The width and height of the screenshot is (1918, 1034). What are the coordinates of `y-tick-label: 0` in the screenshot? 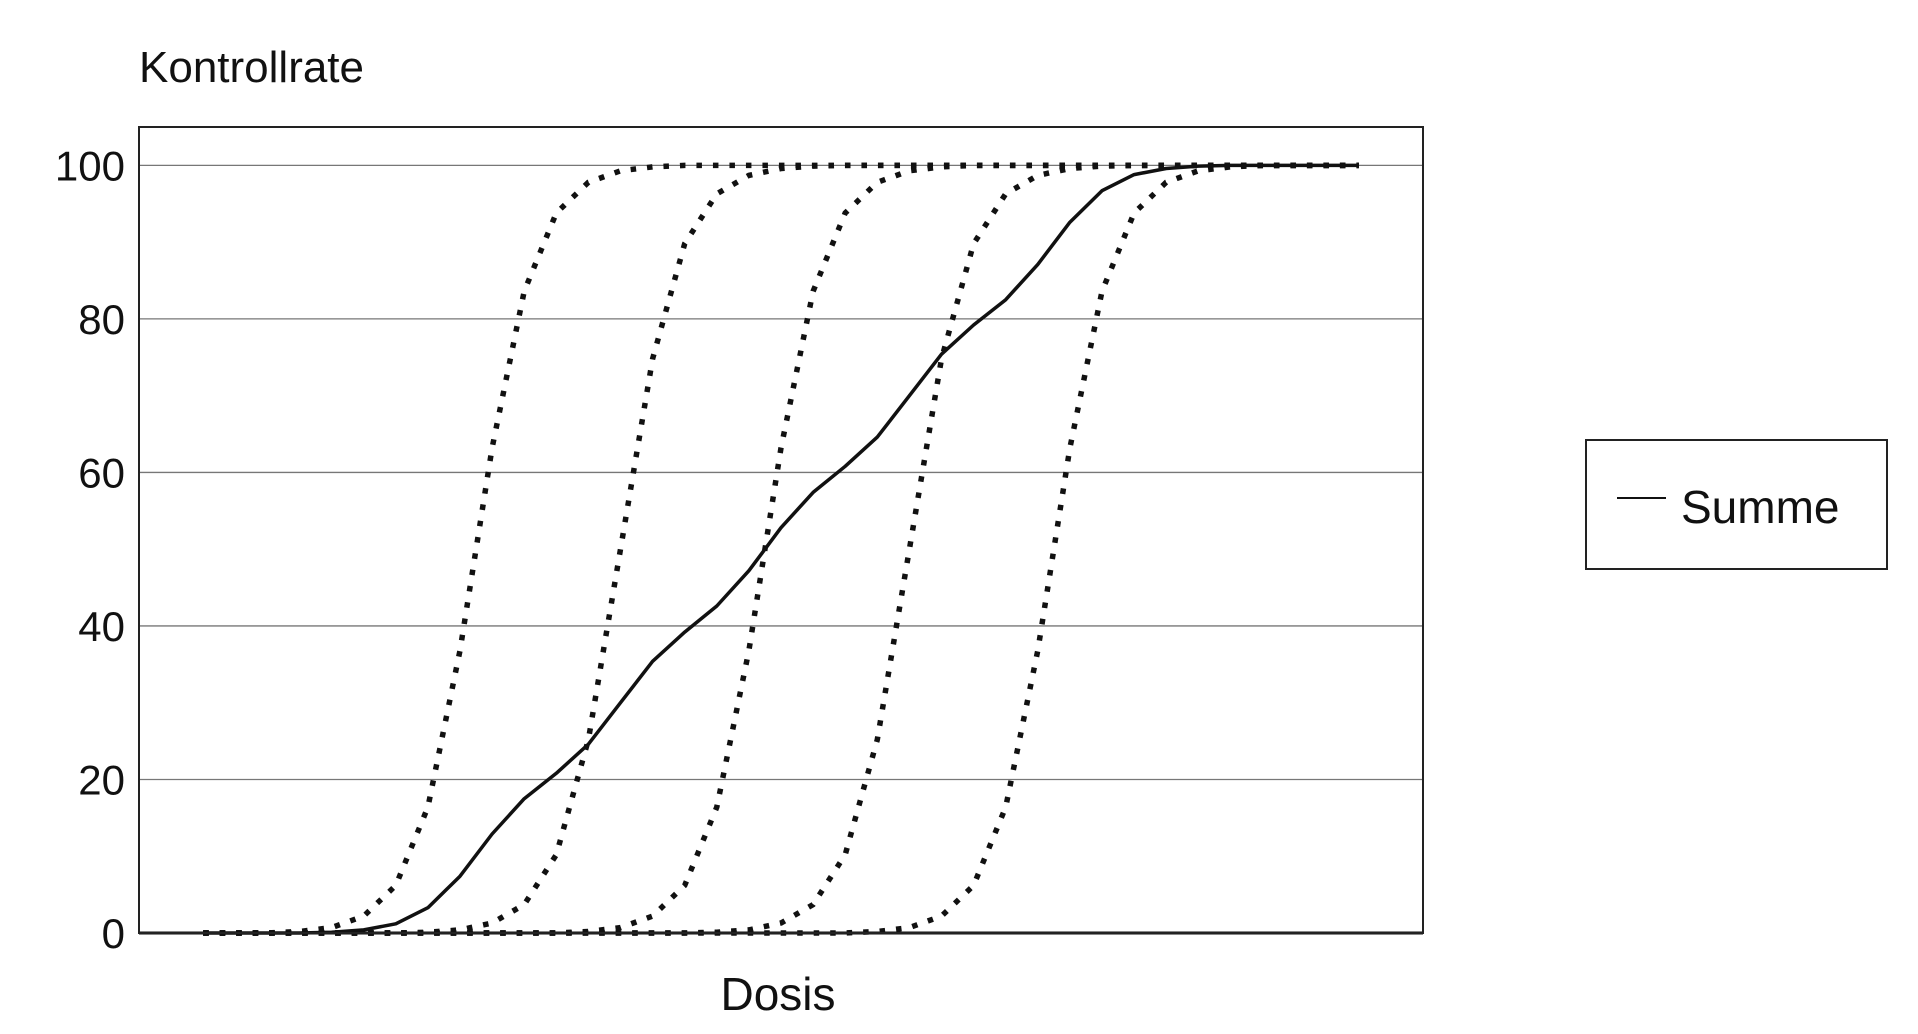 It's located at (113, 933).